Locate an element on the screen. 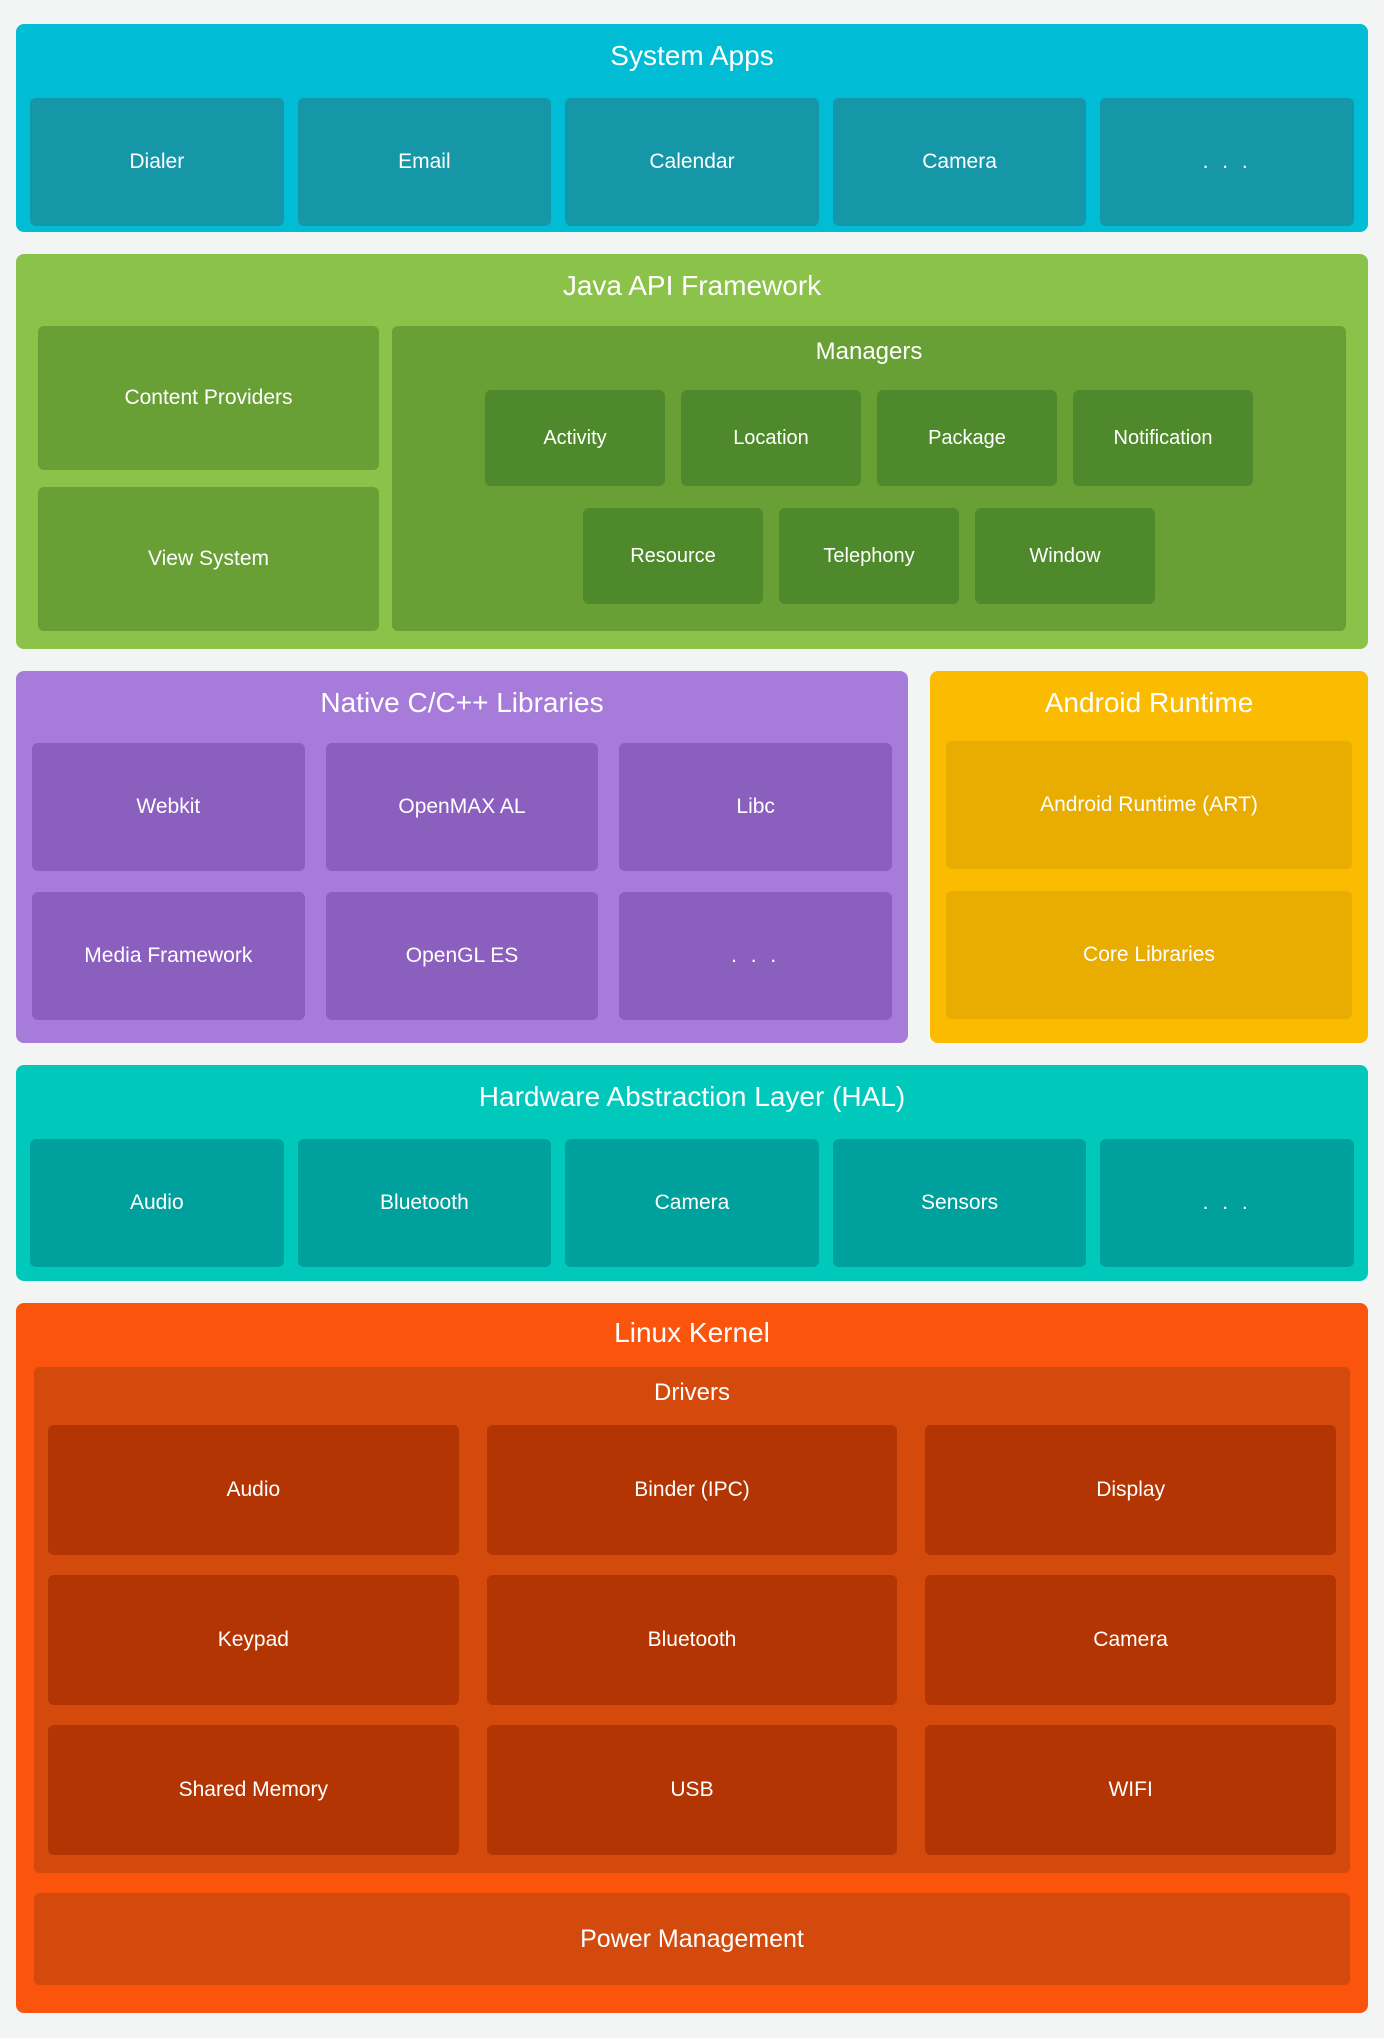 This screenshot has height=2038, width=1384. box-more-hal: . . . is located at coordinates (1227, 1203).